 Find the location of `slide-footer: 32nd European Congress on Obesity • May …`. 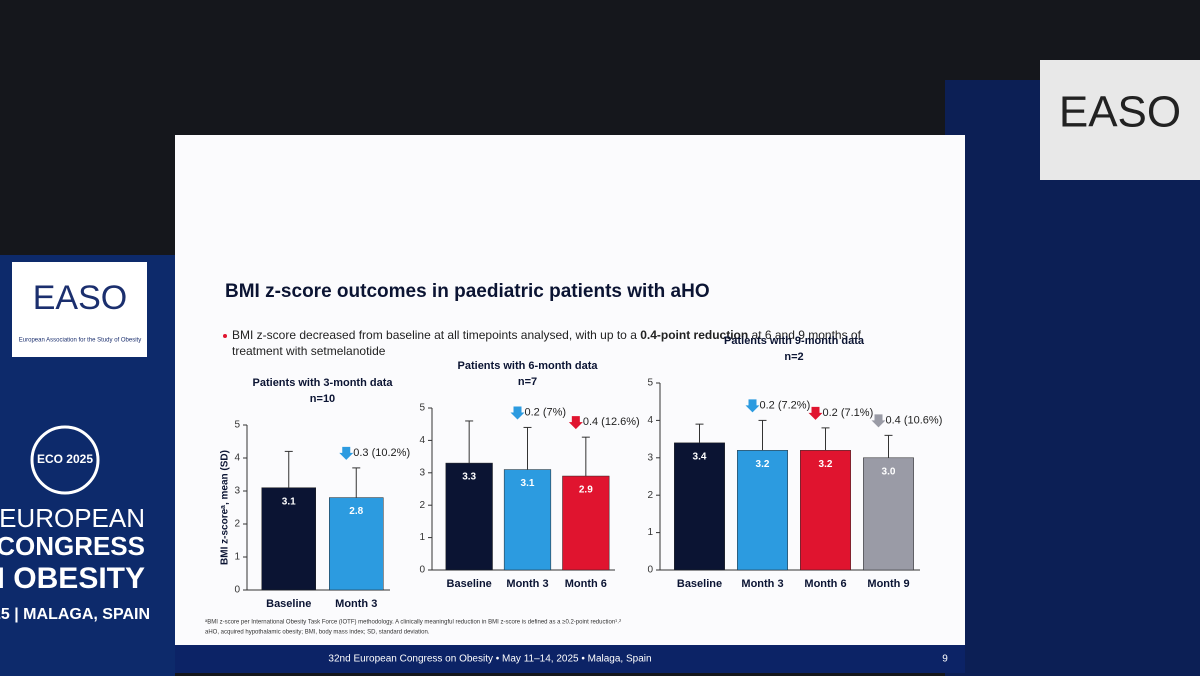

slide-footer: 32nd European Congress on Obesity • May … is located at coordinates (489, 659).